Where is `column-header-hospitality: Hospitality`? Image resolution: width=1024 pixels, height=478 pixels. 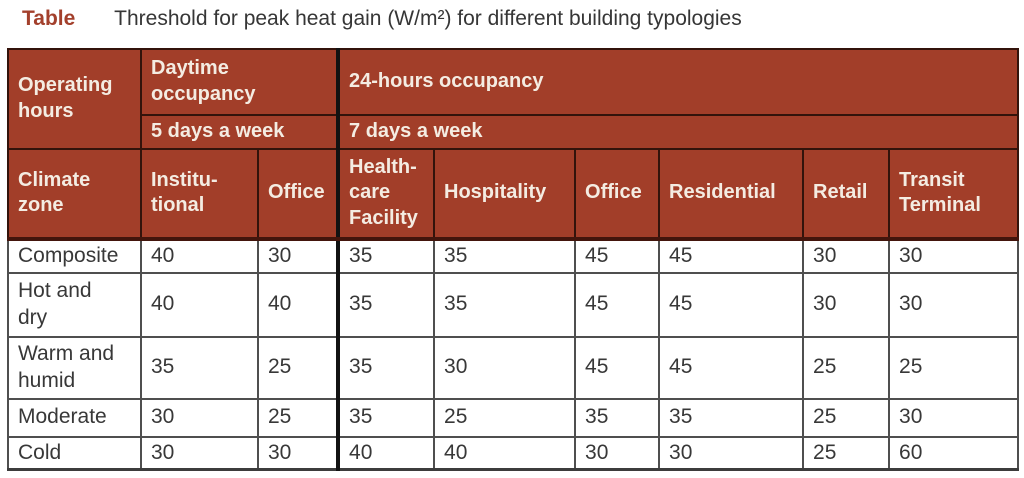 column-header-hospitality: Hospitality is located at coordinates (505, 194).